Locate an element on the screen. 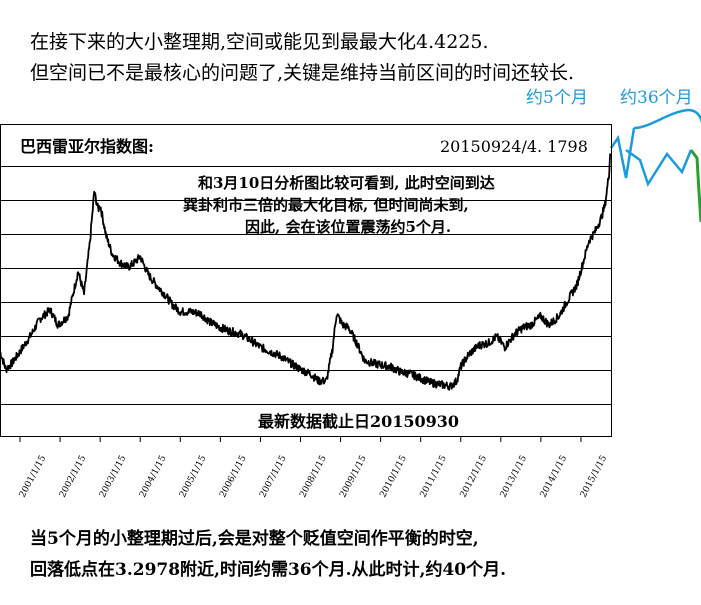  x-tick-label-2013: 2013/1/15 is located at coordinates (514, 477).